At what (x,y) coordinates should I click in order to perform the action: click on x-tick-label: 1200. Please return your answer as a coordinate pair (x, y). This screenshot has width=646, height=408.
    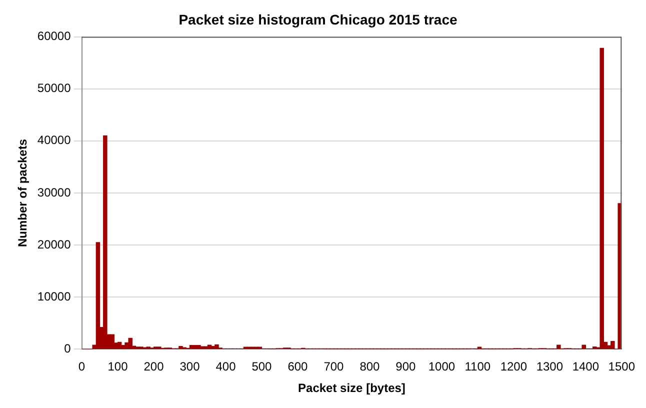
    Looking at the image, I should click on (514, 367).